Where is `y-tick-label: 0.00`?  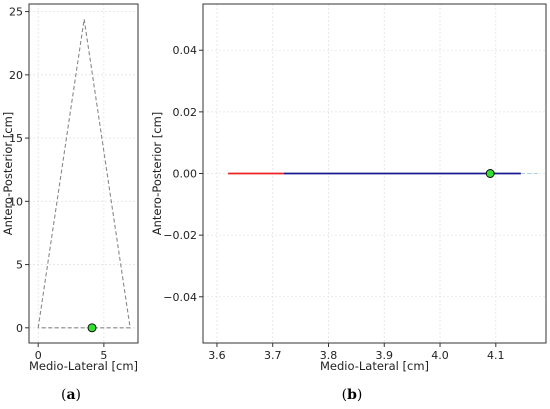 y-tick-label: 0.00 is located at coordinates (185, 174).